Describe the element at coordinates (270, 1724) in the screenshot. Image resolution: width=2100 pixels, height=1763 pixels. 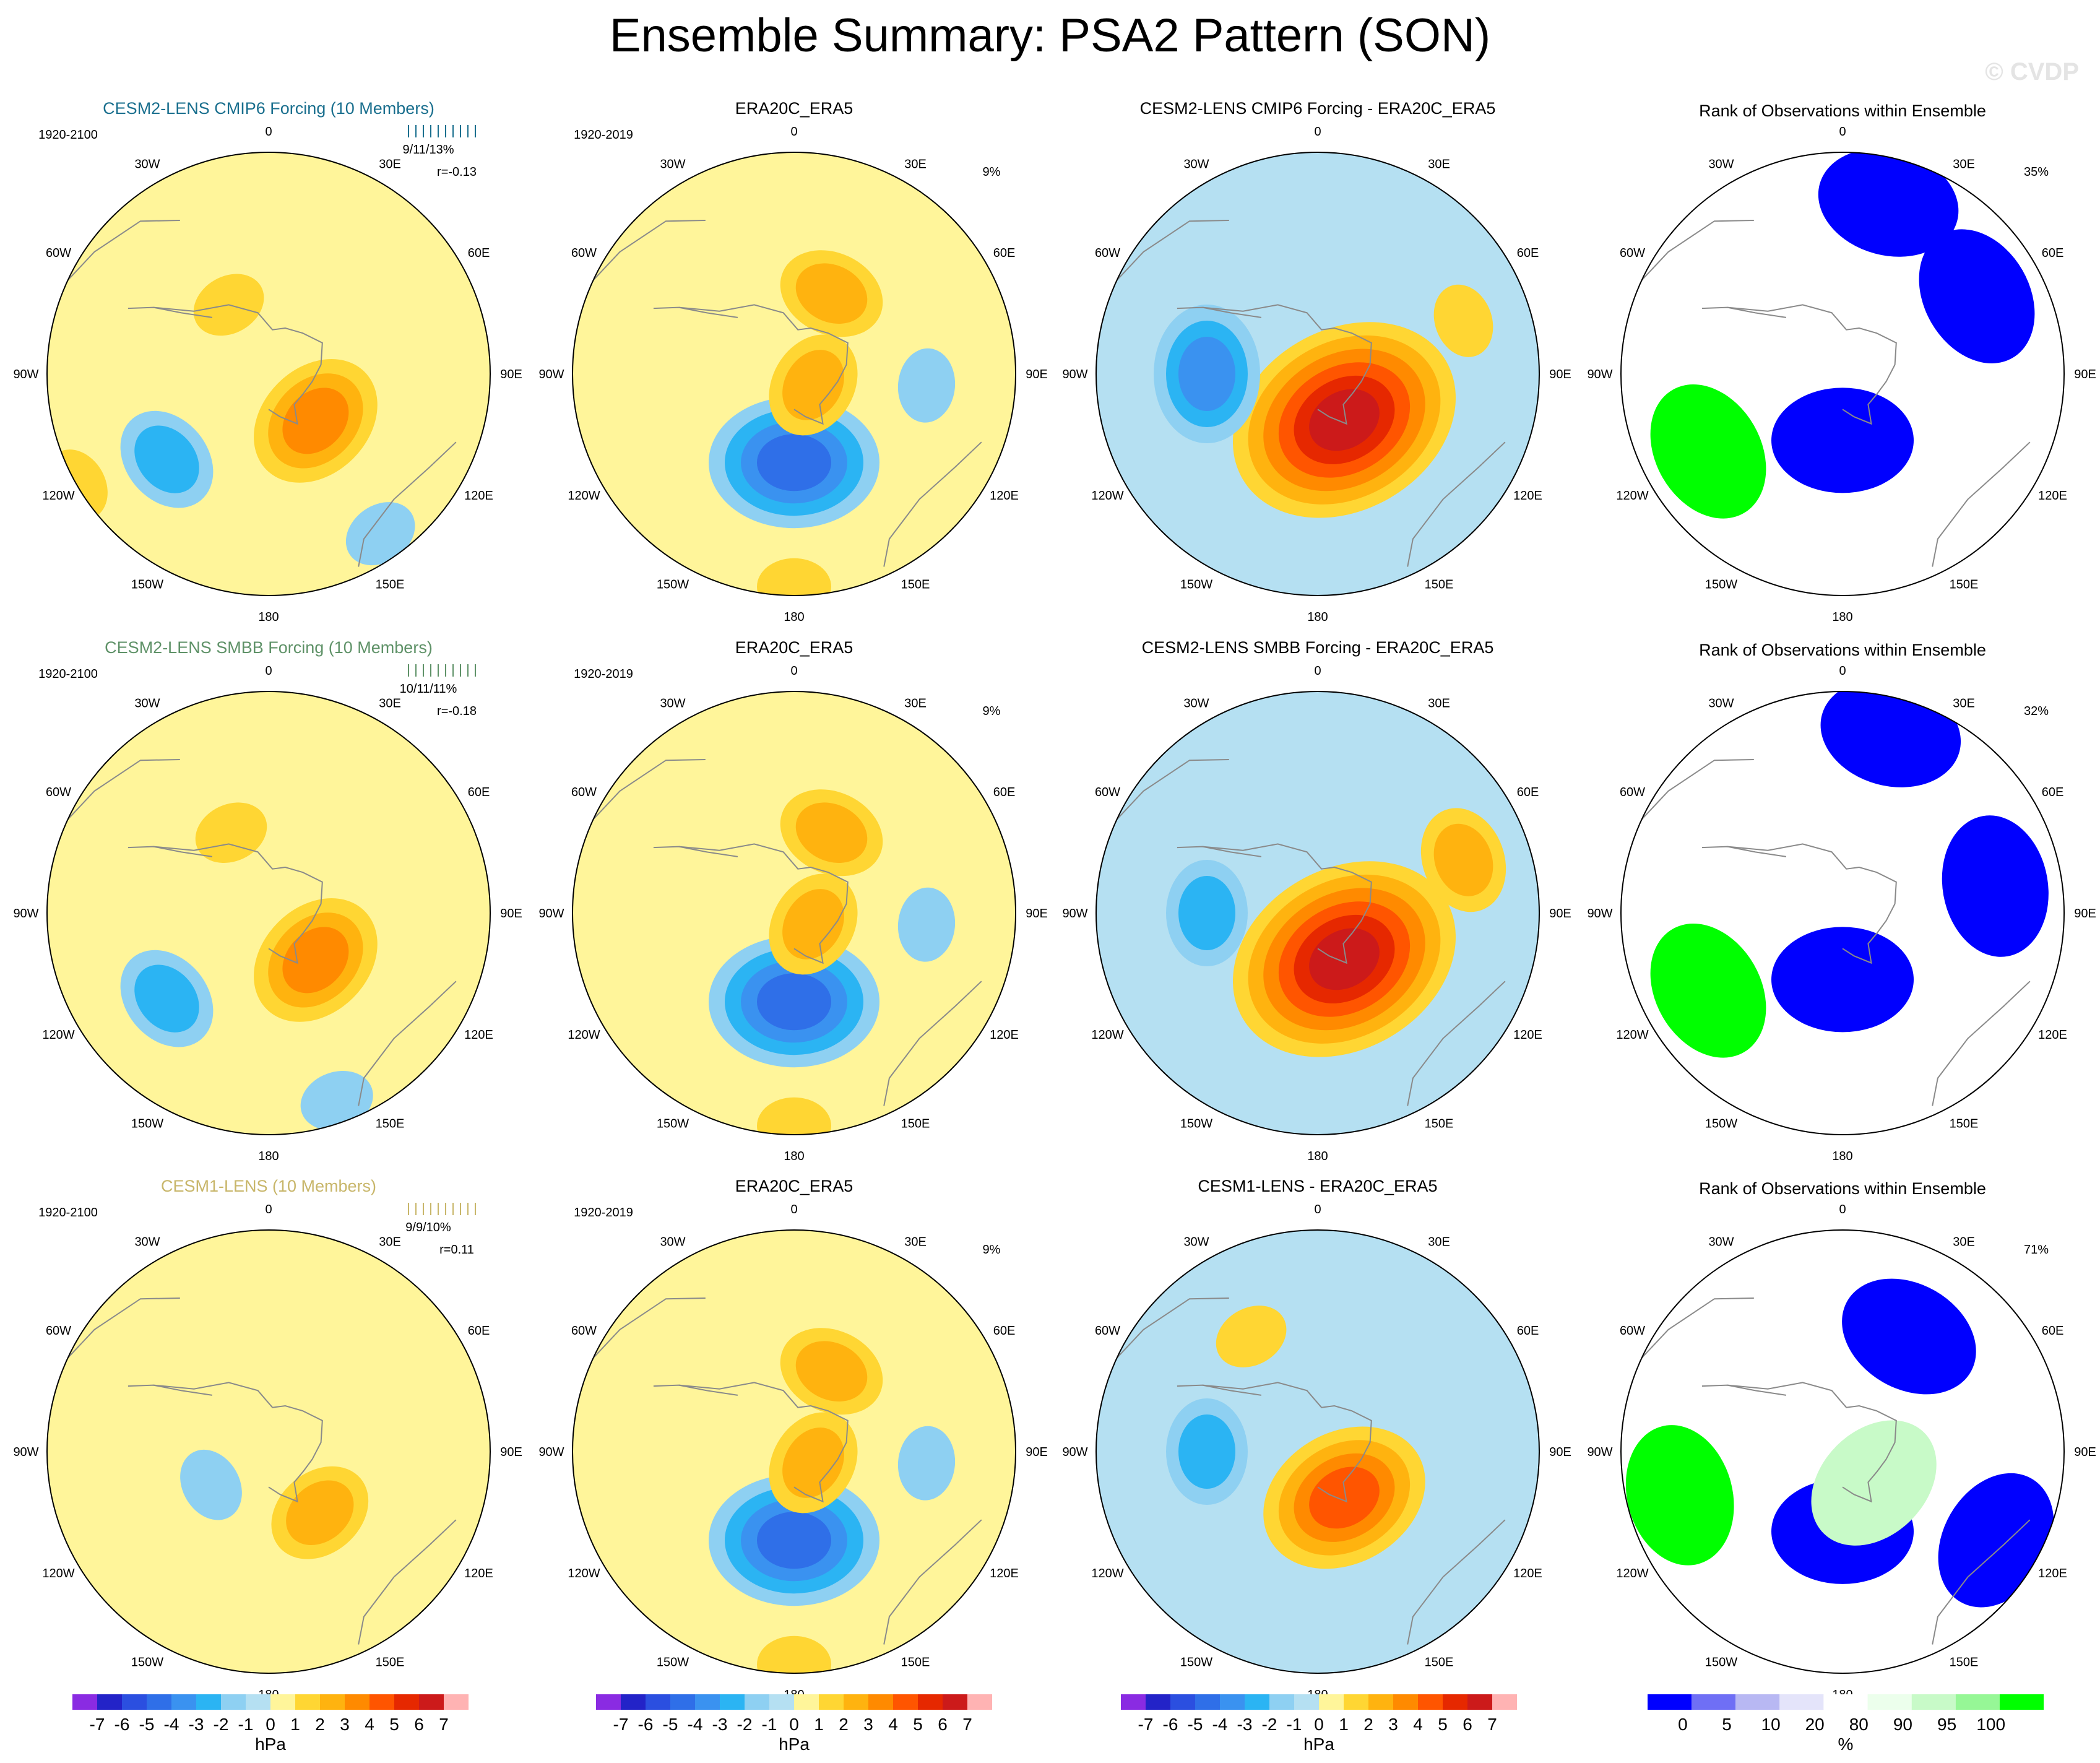
I see `hpa-colorbar: -7 -6 -5 -4 -3 -2 -1 0 1 2 3 4 5 6 7 hPa` at that location.